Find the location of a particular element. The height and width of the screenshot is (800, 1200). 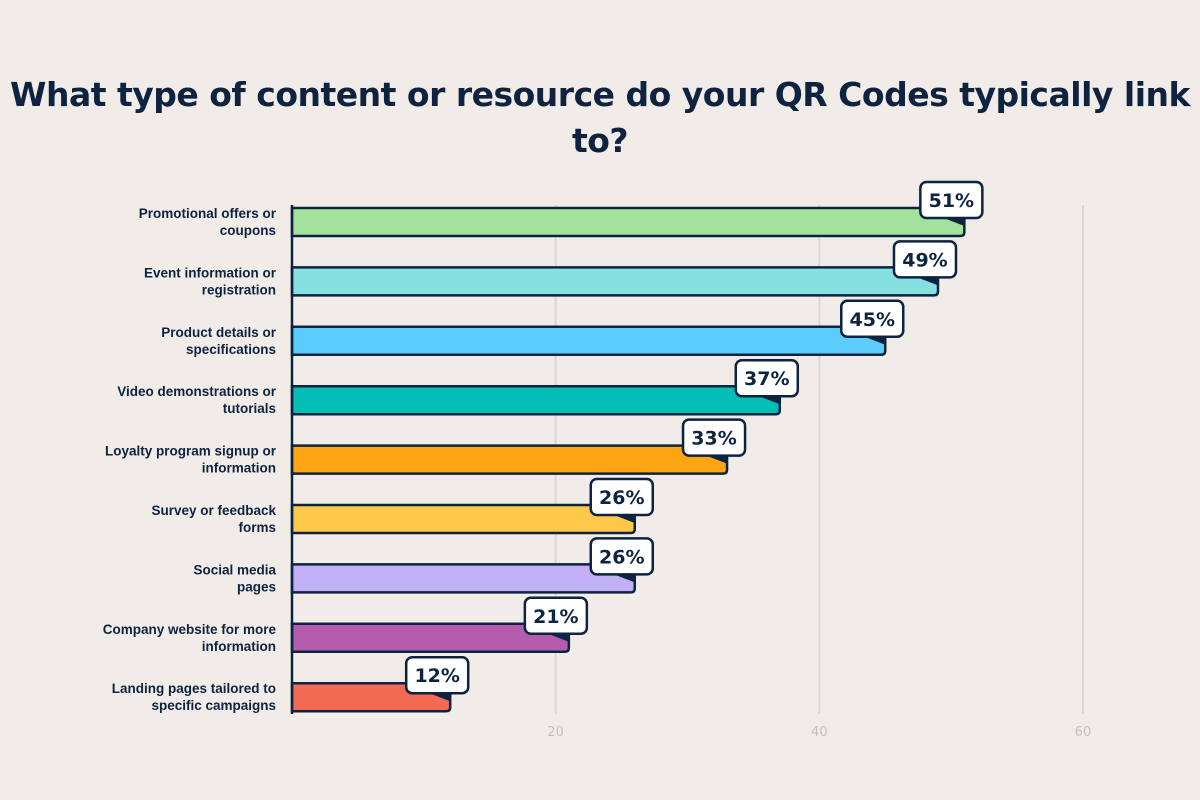

x-tick-label: 60 is located at coordinates (1083, 732).